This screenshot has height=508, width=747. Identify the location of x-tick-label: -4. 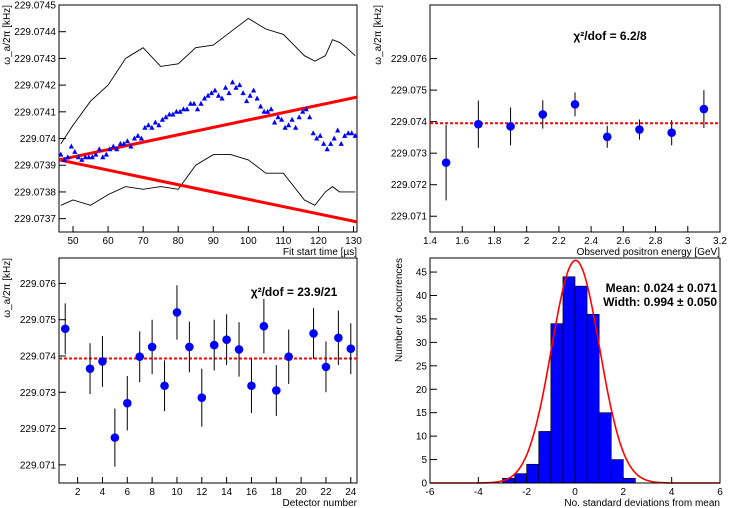
(478, 492).